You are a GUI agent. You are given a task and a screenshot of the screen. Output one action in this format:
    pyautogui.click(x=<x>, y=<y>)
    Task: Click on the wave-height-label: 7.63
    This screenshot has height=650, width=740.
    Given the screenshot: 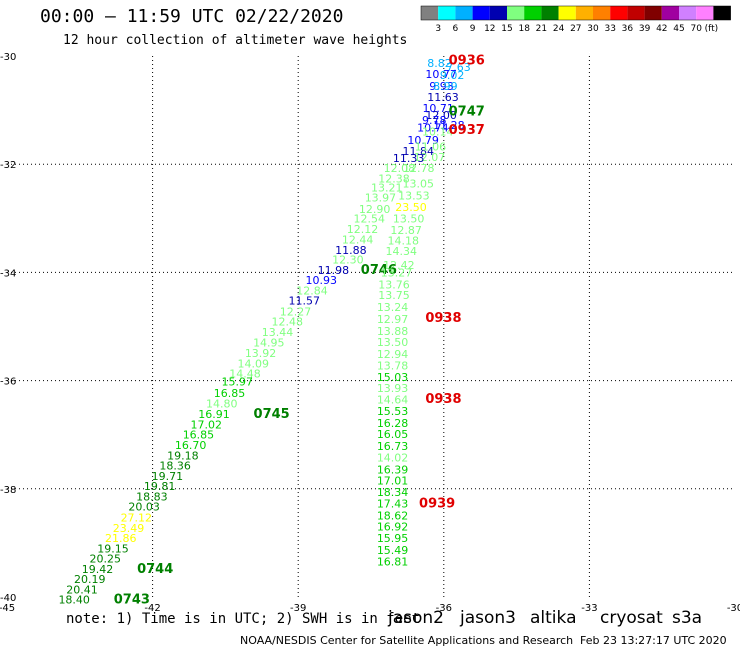 What is the action you would take?
    pyautogui.click(x=458, y=67)
    